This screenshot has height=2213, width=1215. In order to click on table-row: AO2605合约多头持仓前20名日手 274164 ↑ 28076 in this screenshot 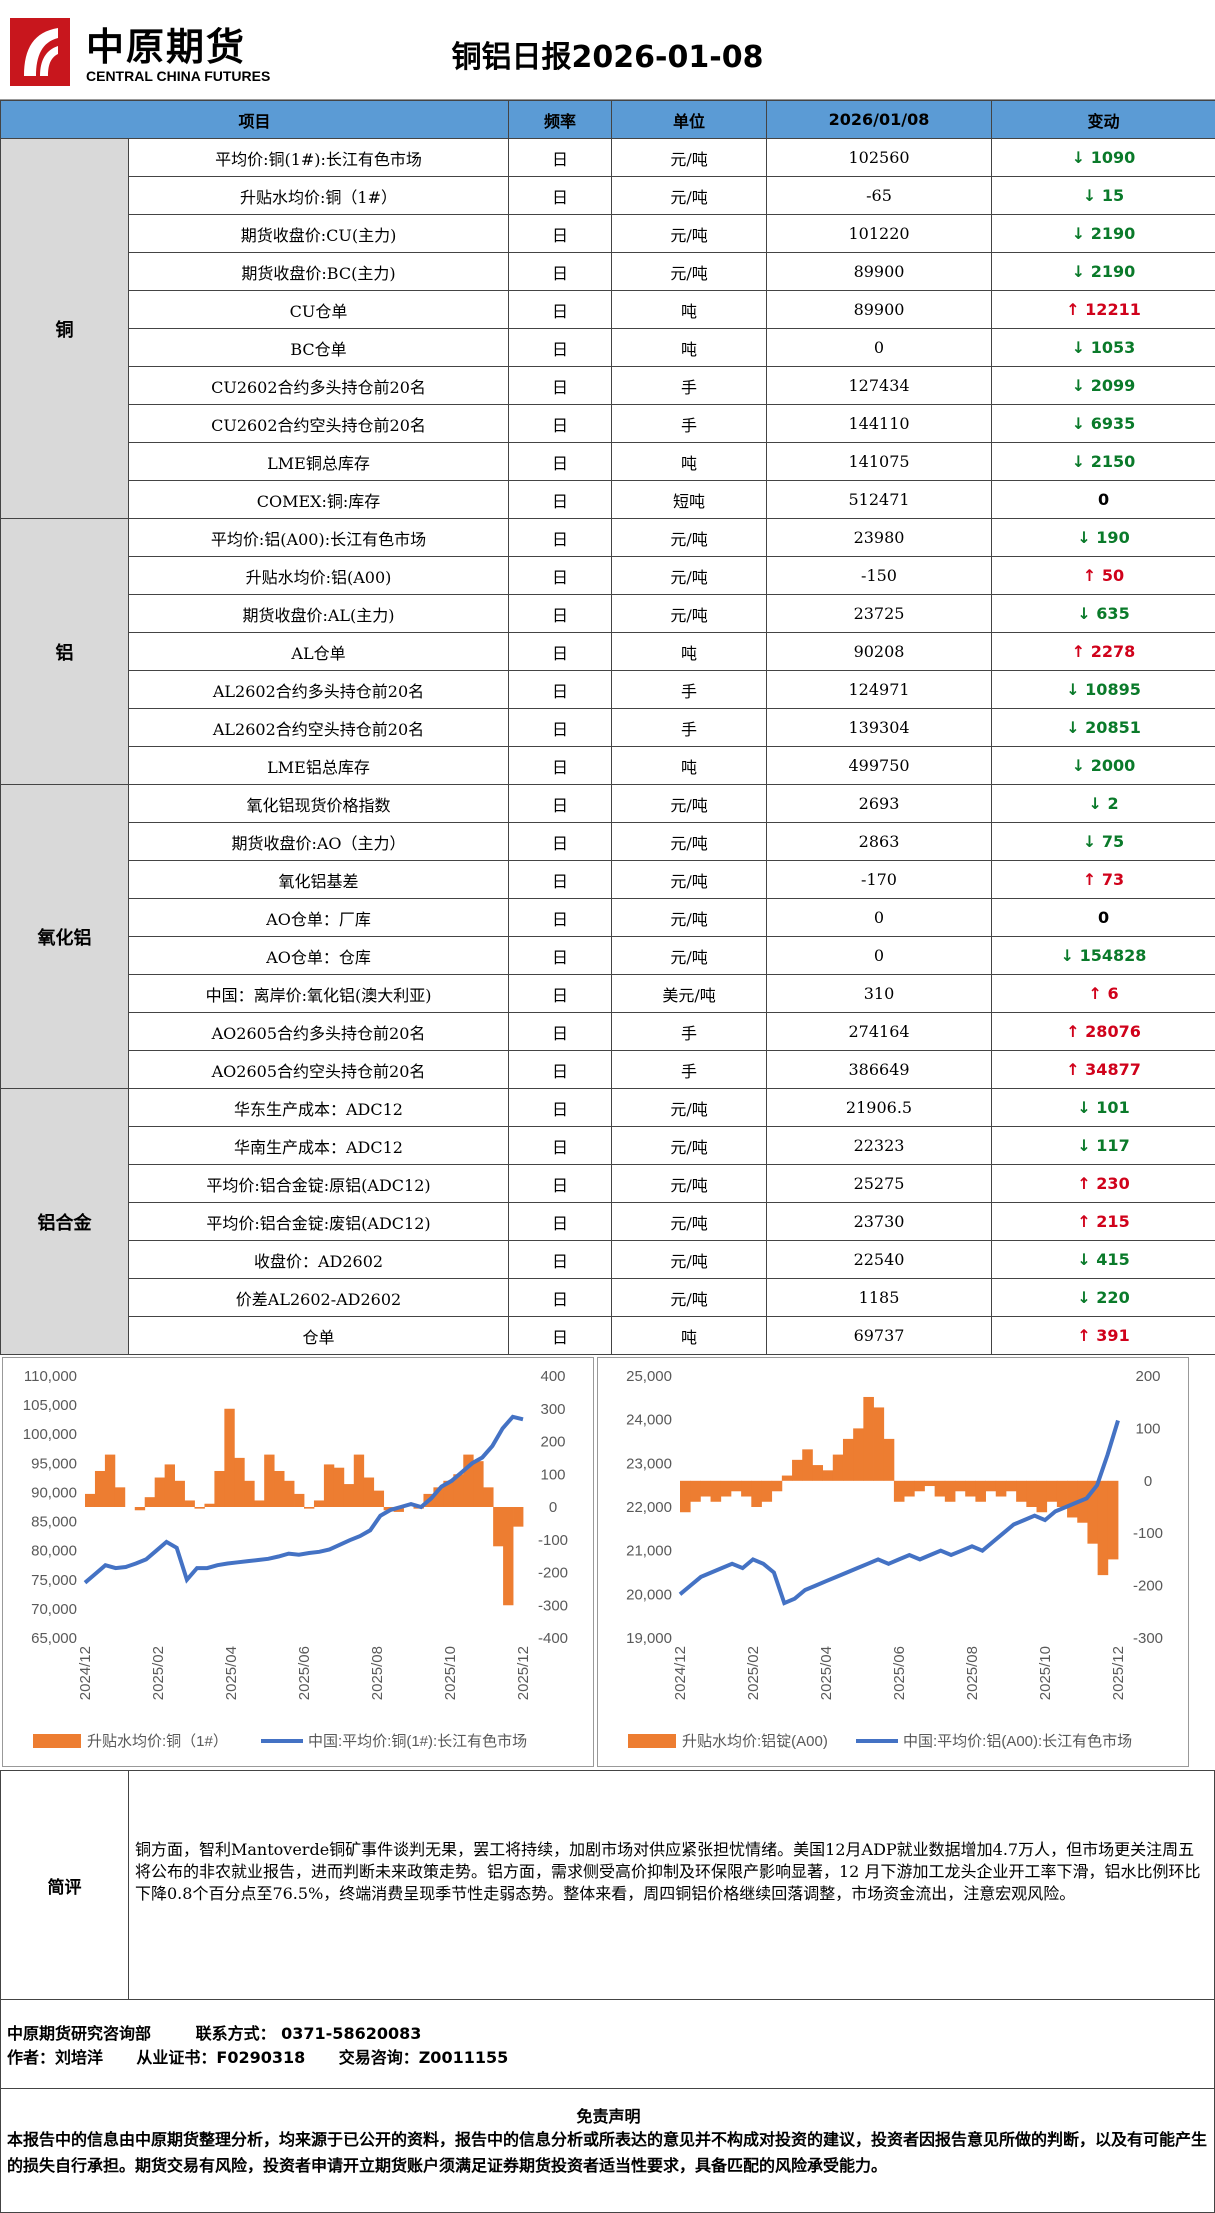, I will do `click(608, 1031)`.